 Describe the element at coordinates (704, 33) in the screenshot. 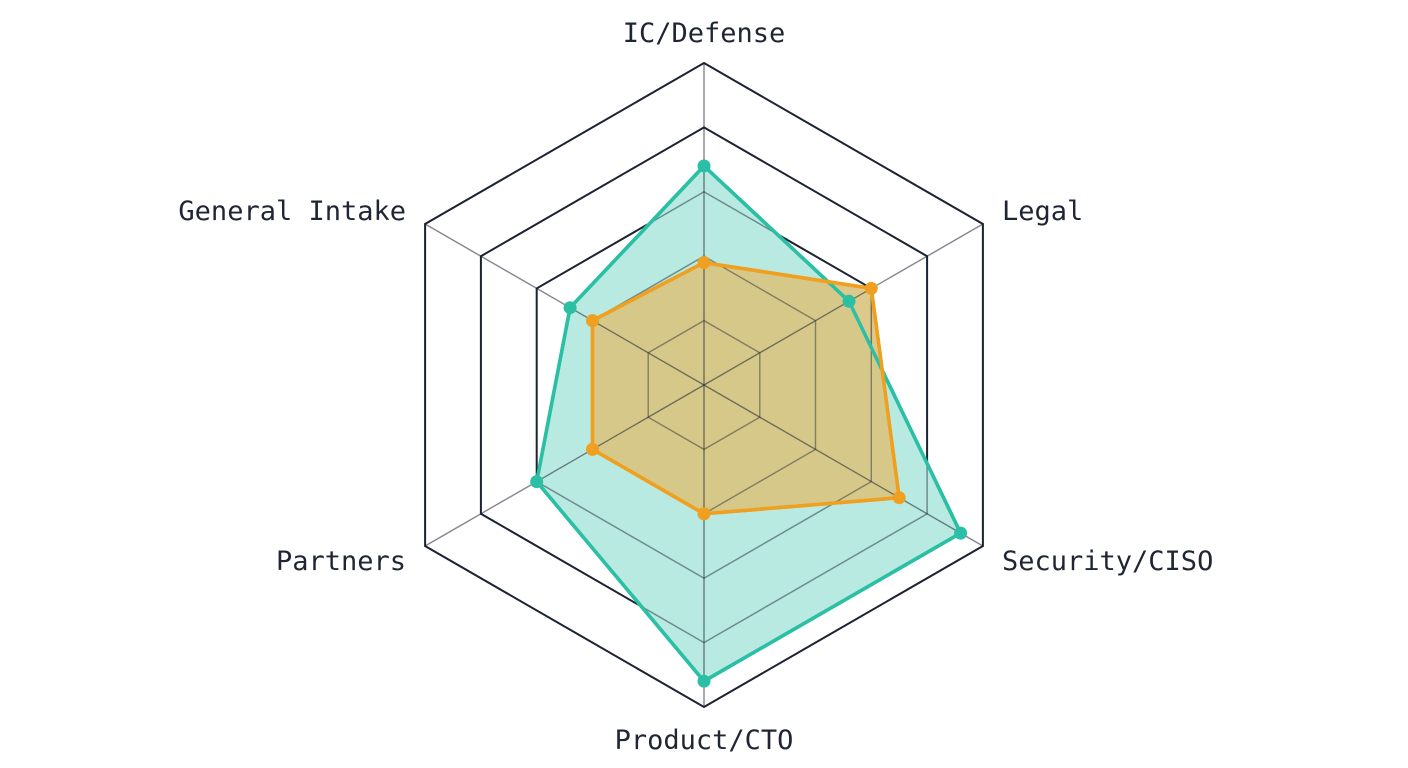

I see `axis-label-ic-defense: IC/Defense` at that location.